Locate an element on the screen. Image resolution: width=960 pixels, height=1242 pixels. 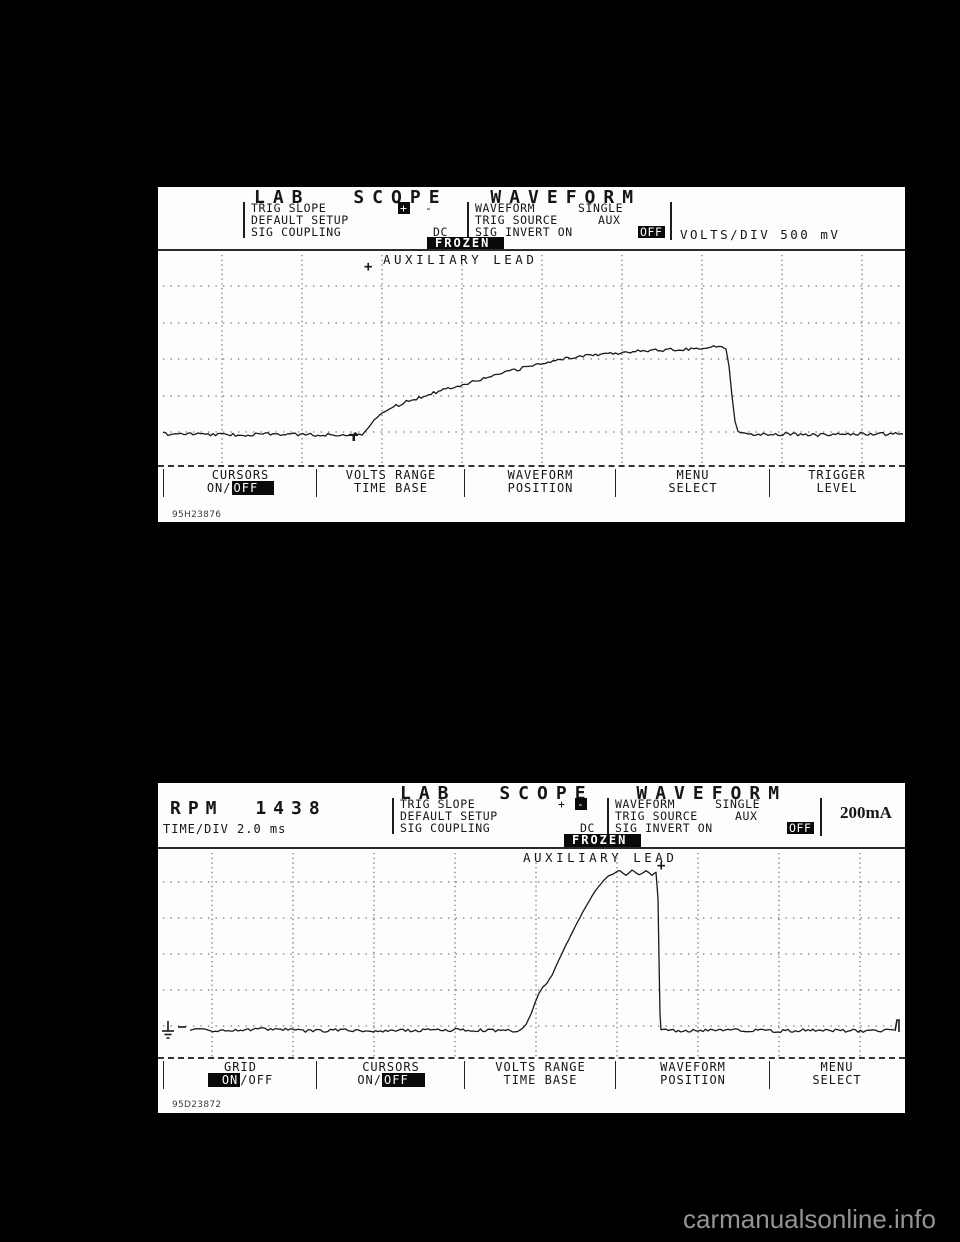
trig-slope-minus: - is located at coordinates (429, 208).